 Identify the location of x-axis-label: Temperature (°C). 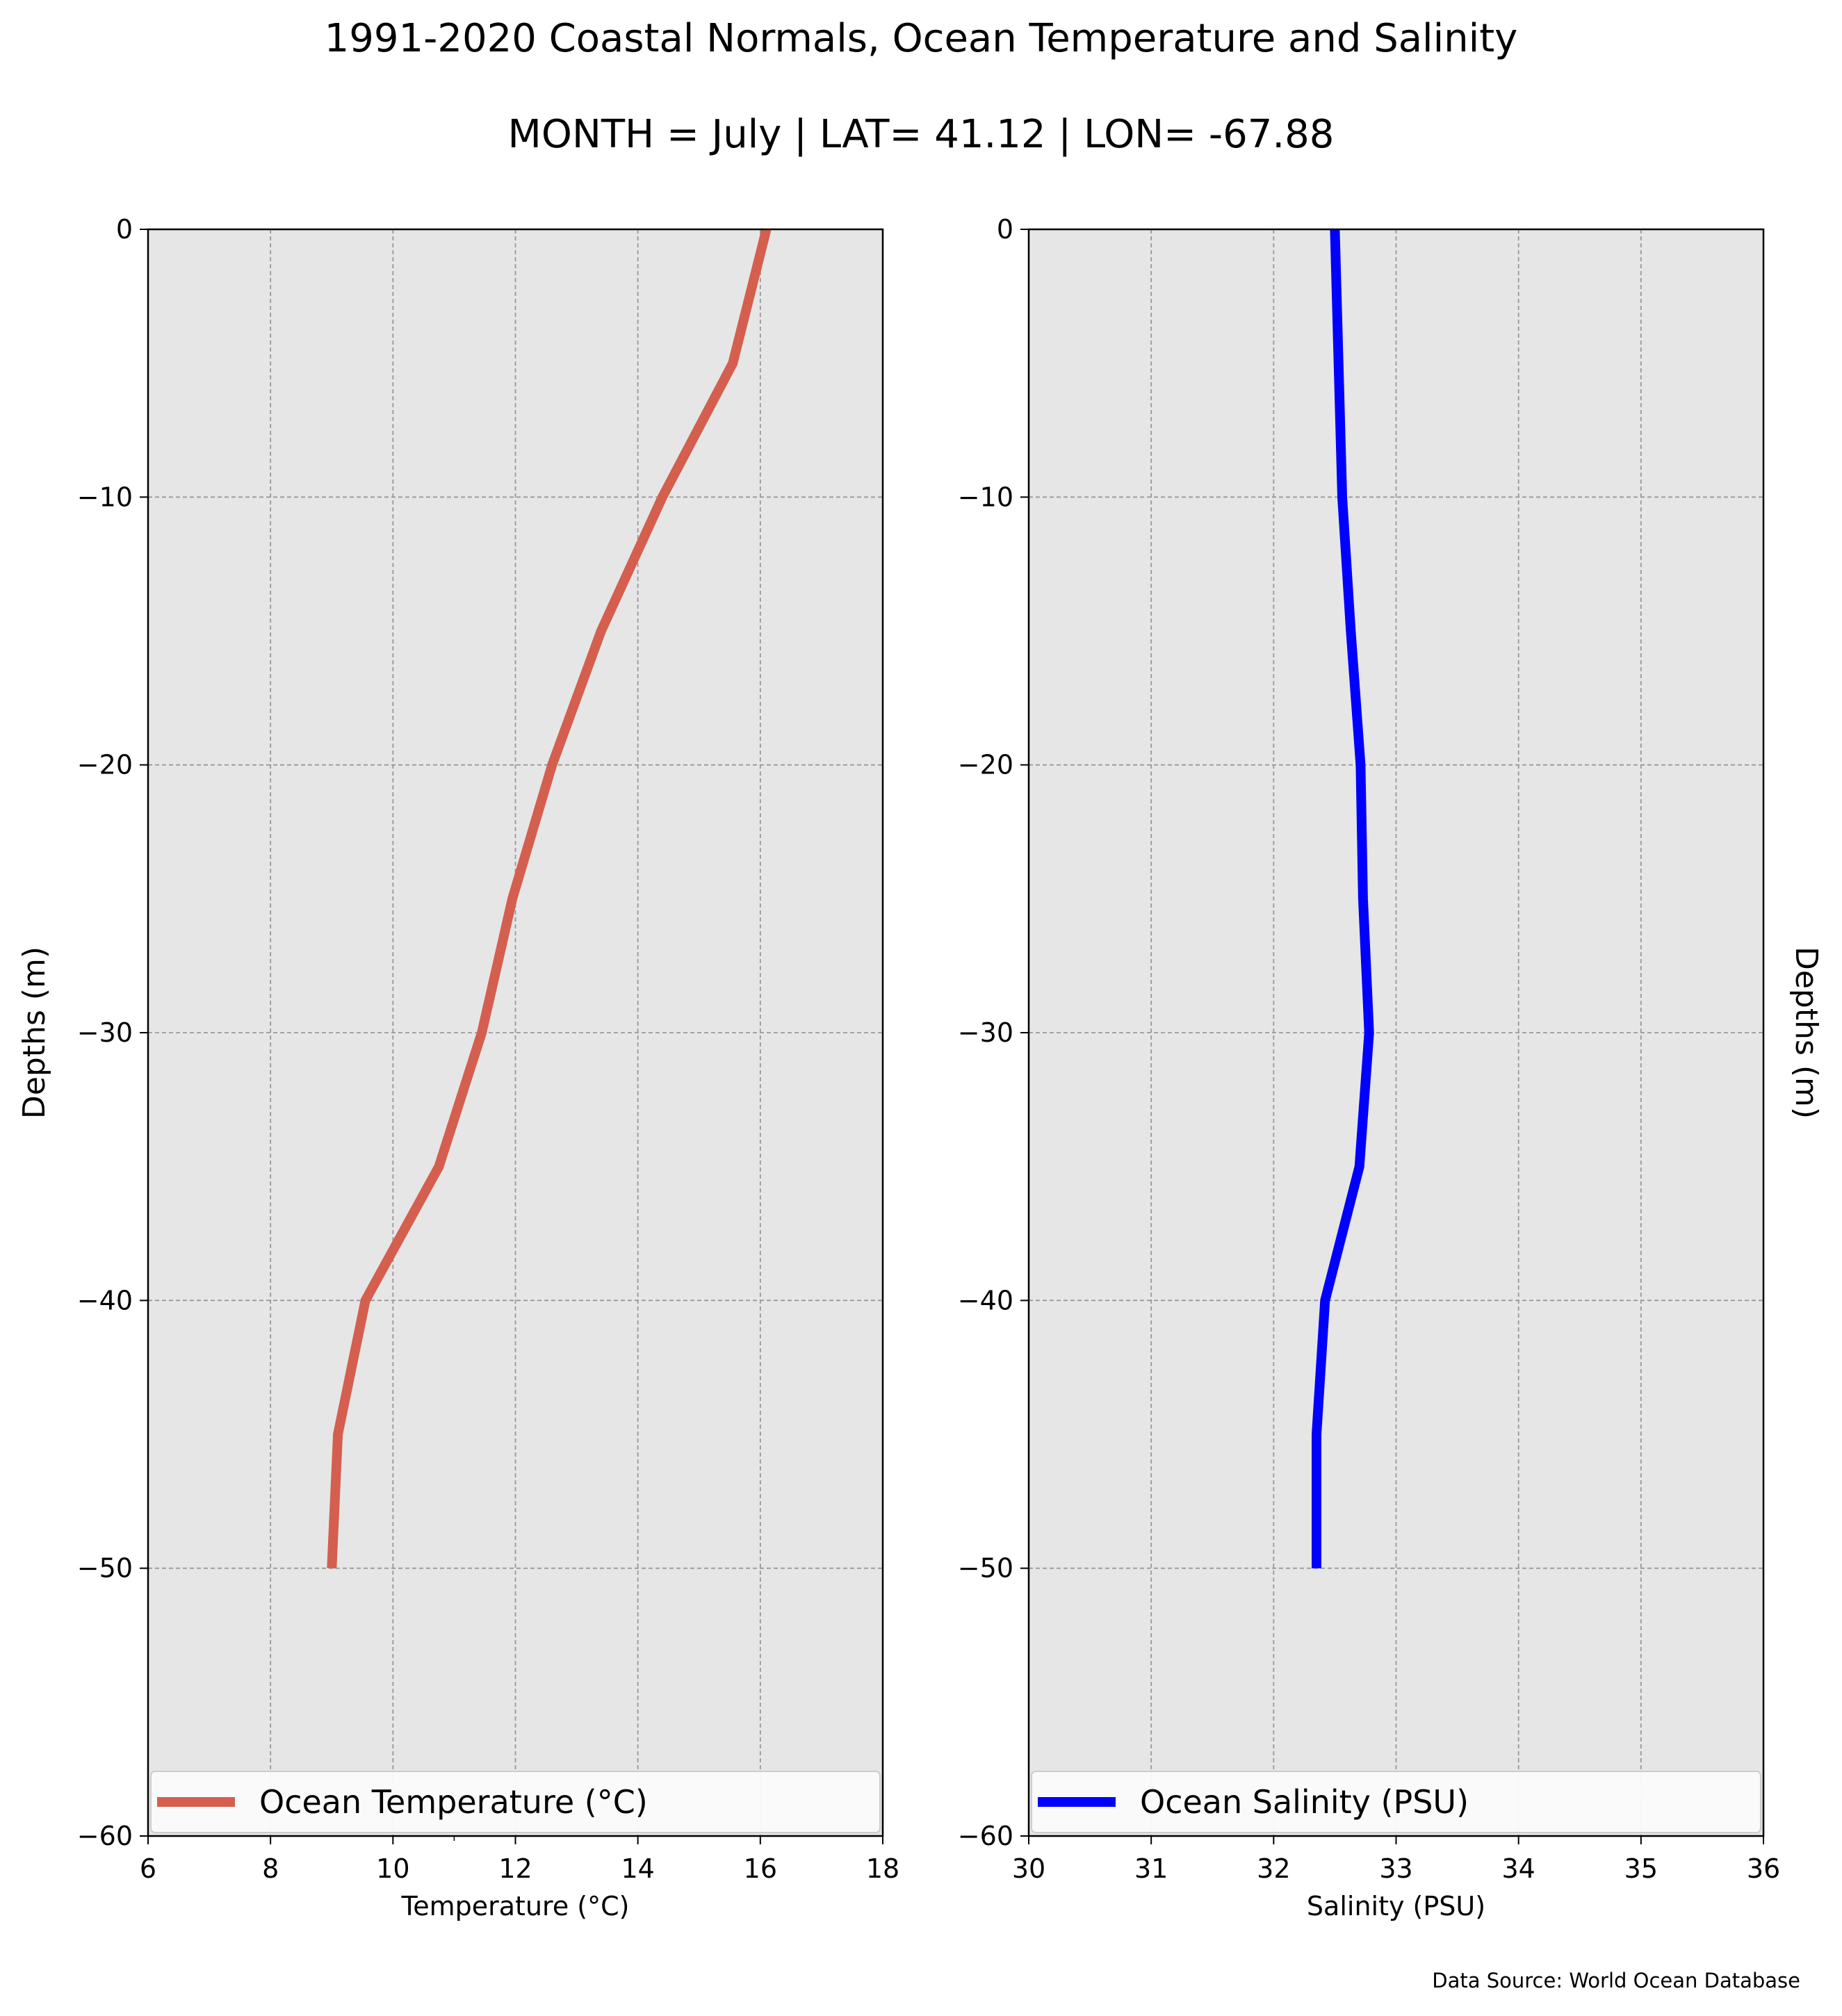
(515, 1906).